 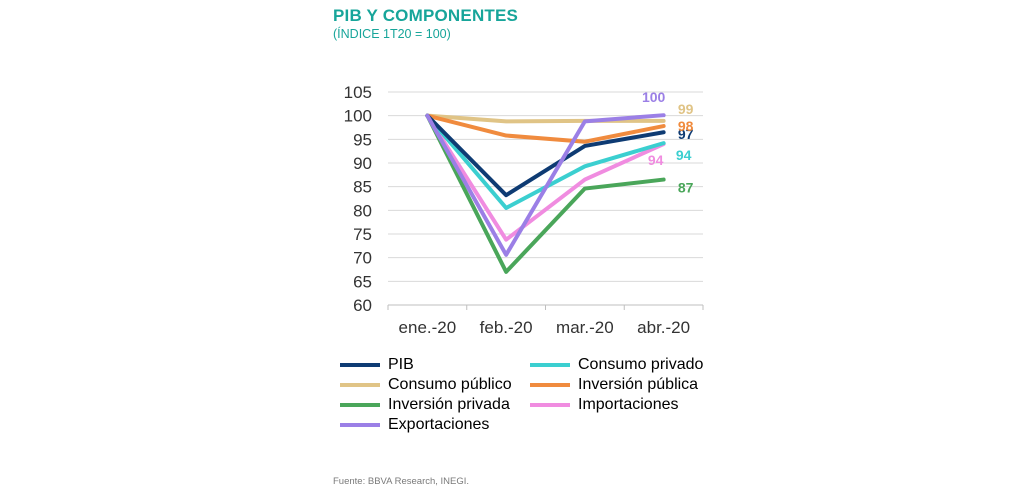 I want to click on y-tick-label: 95, so click(x=362, y=139).